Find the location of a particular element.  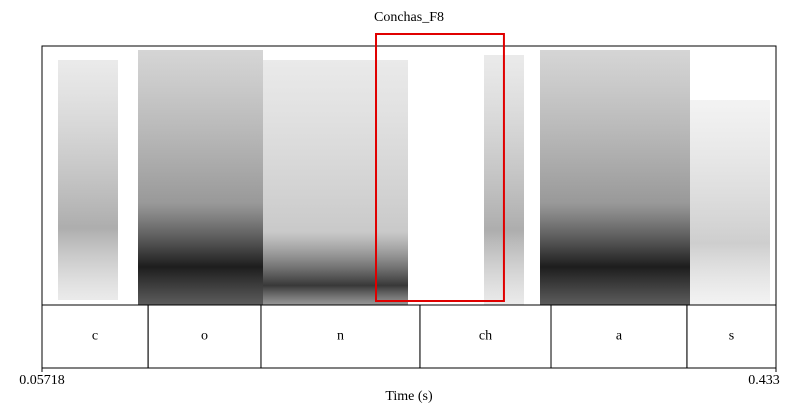

interval-label: s is located at coordinates (731, 336).